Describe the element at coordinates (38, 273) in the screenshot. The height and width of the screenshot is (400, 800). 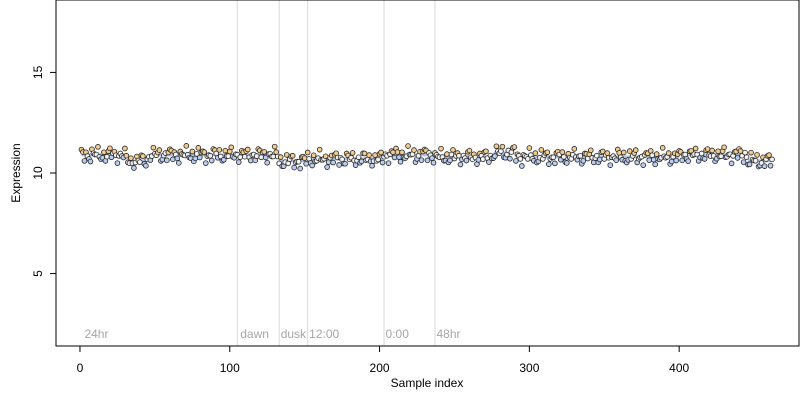
I see `y-tick-label: 5` at that location.